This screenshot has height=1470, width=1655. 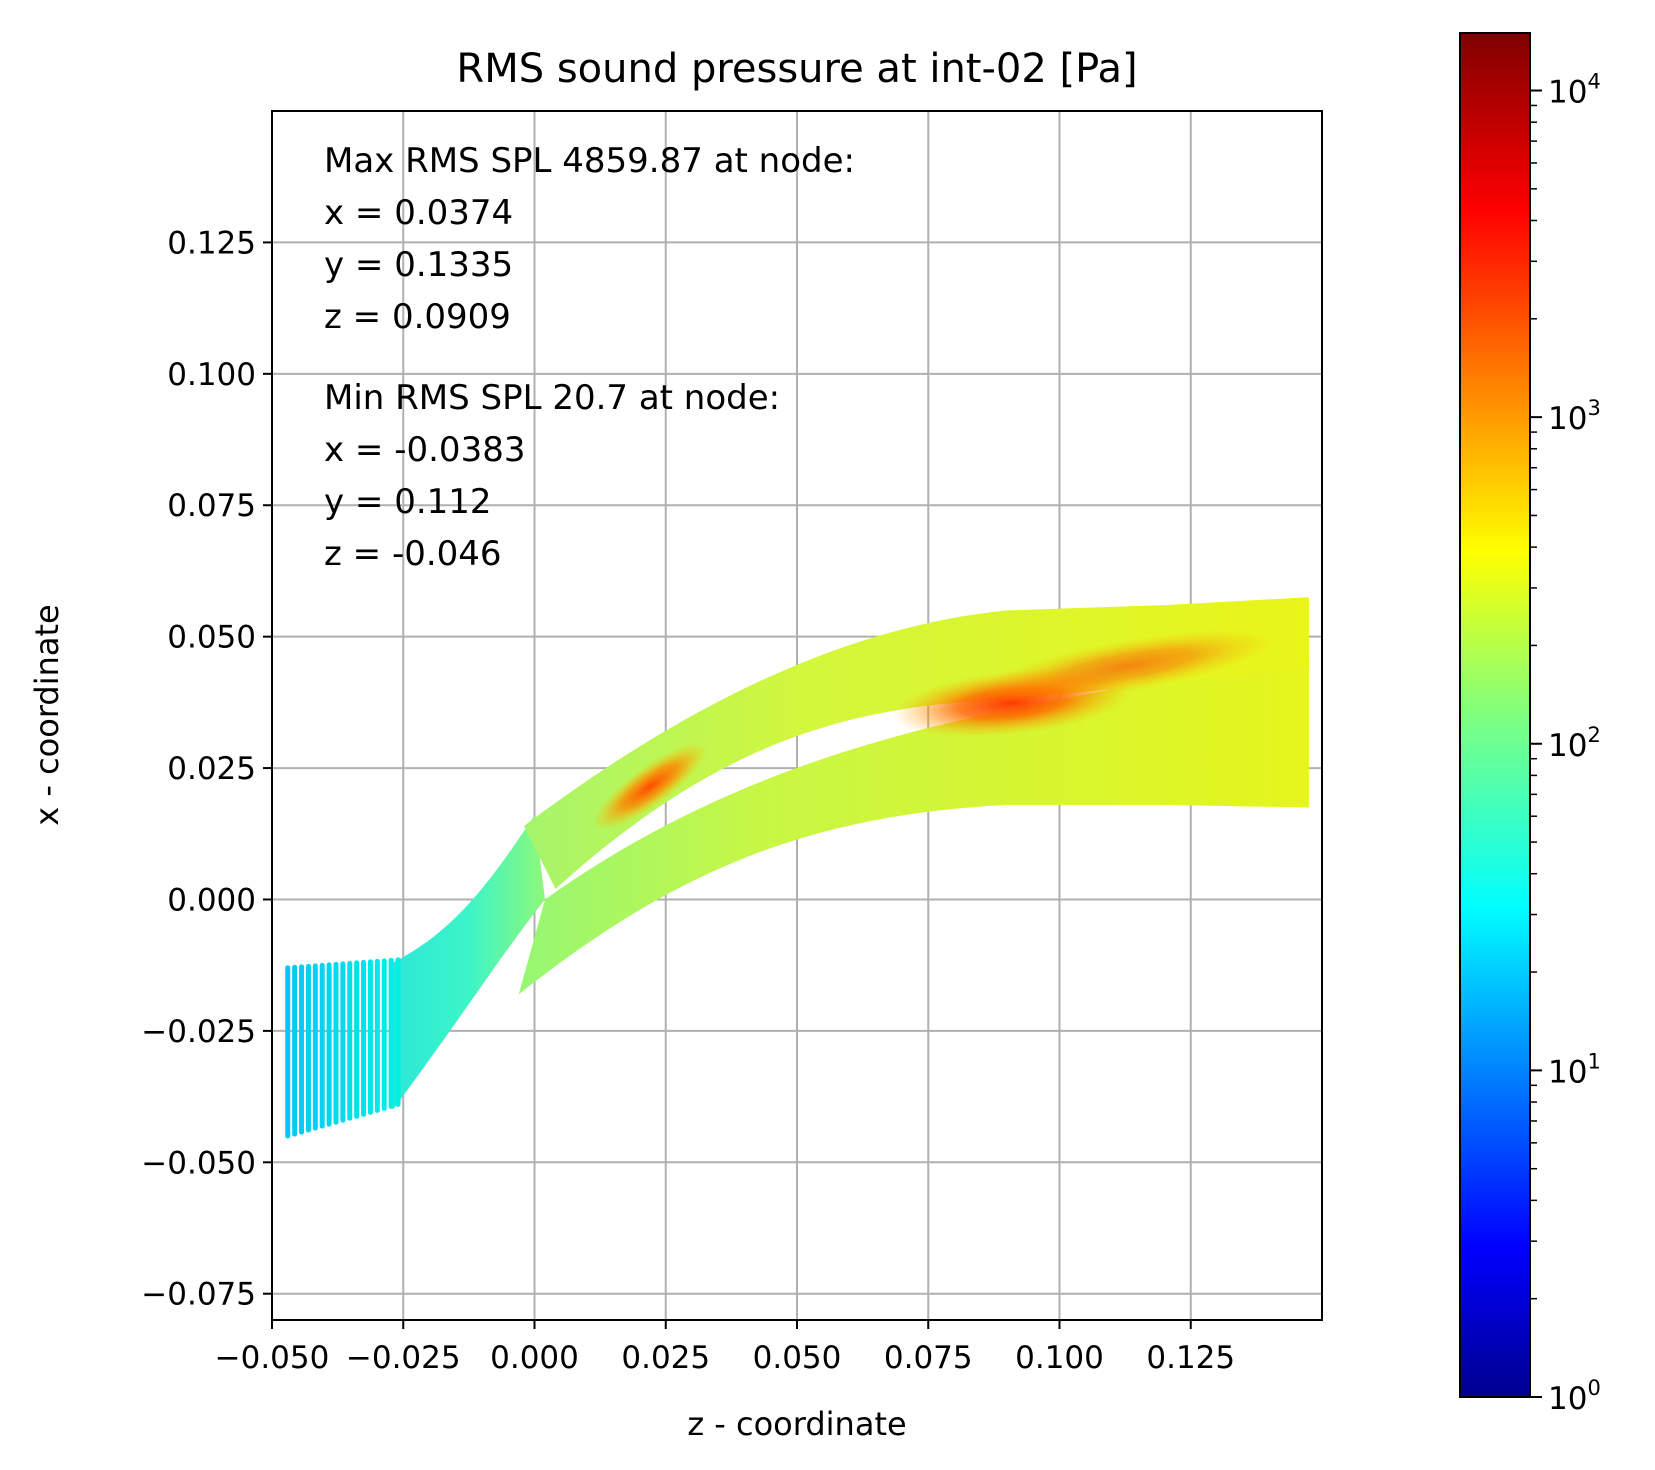 I want to click on hot-spot-max-tail, so click(x=1127, y=666).